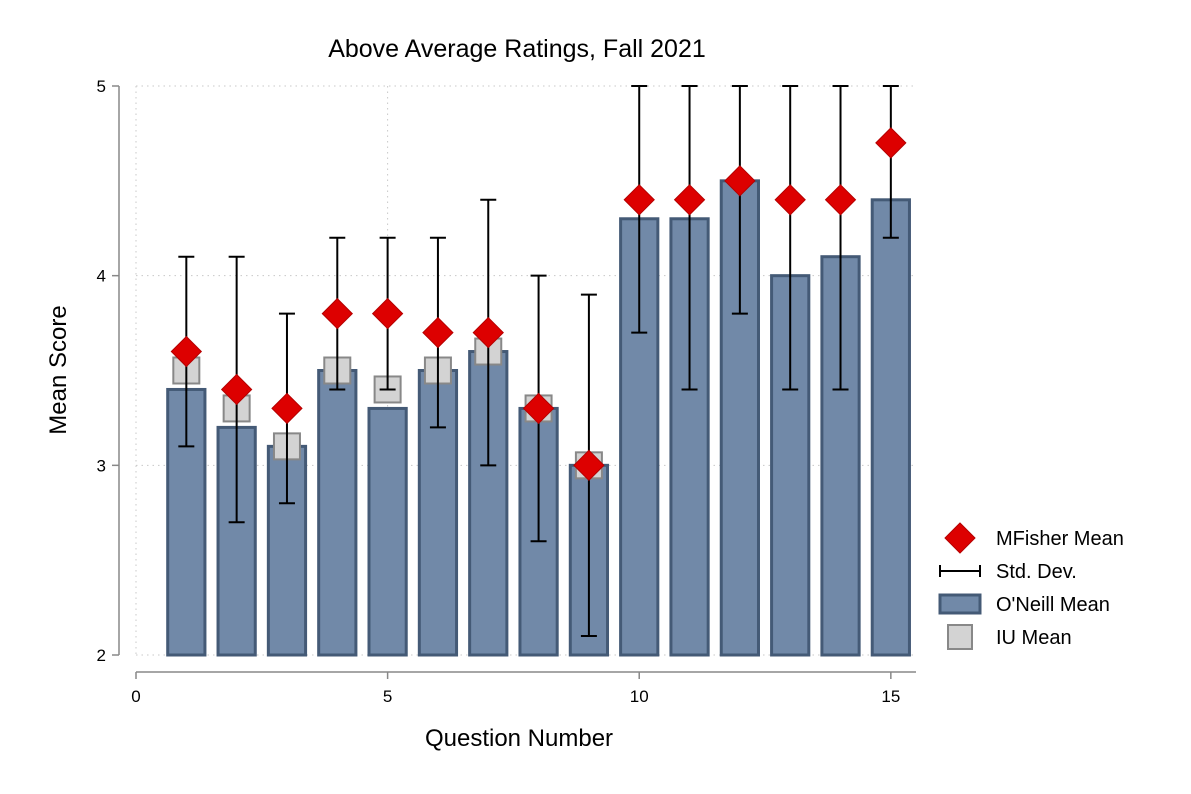 The height and width of the screenshot is (794, 1191). I want to click on x-tick-label: 15, so click(890, 696).